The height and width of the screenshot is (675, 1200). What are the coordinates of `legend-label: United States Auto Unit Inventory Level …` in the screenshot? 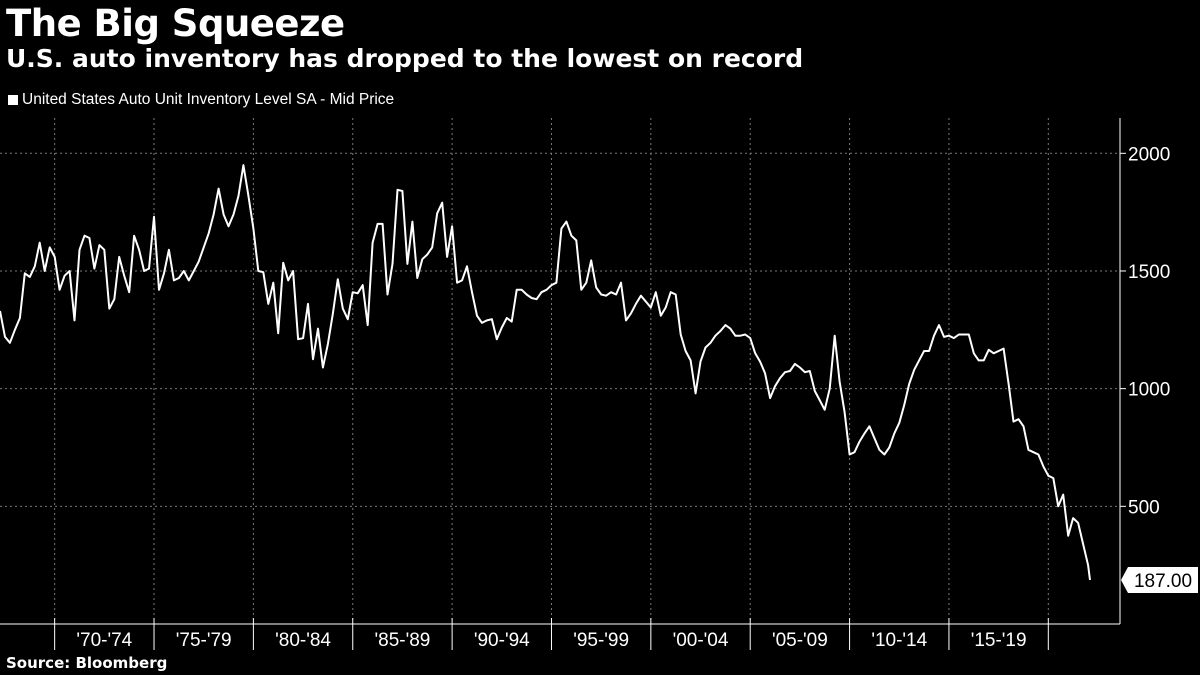 It's located at (208, 99).